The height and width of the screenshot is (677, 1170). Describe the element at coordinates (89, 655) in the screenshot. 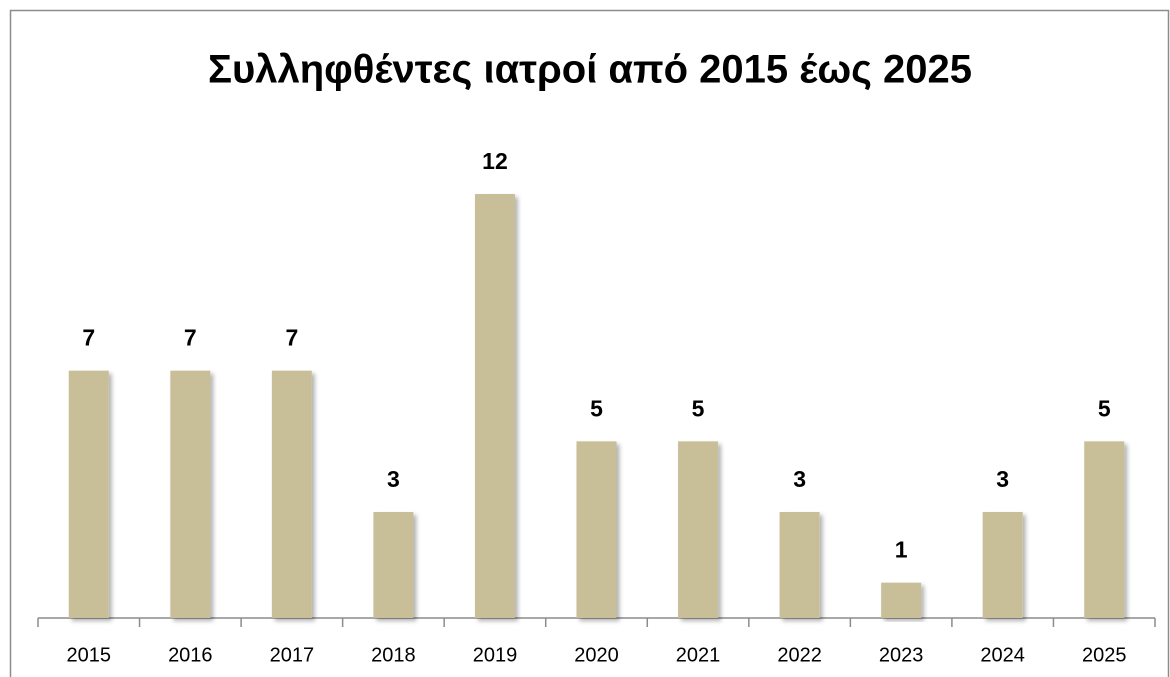

I see `x-tick-label: 2015` at that location.